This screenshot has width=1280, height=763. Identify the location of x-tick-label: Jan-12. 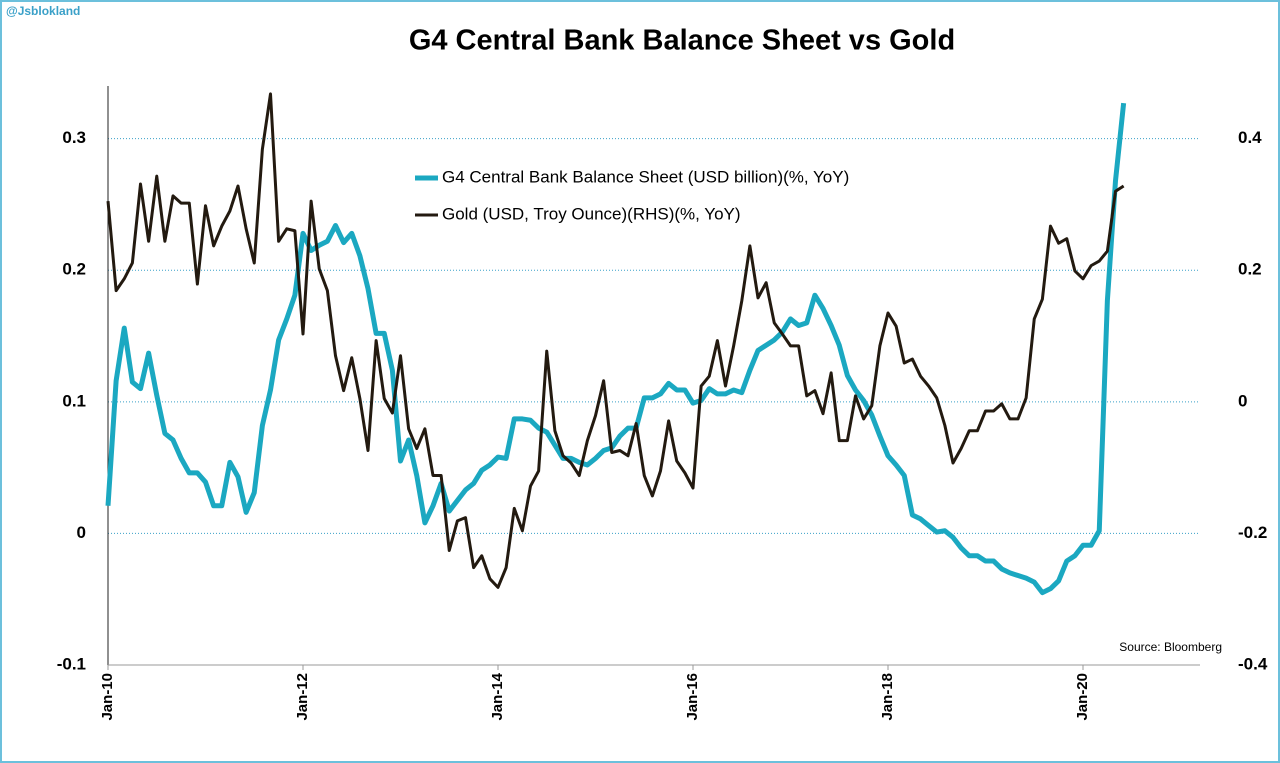
(302, 697).